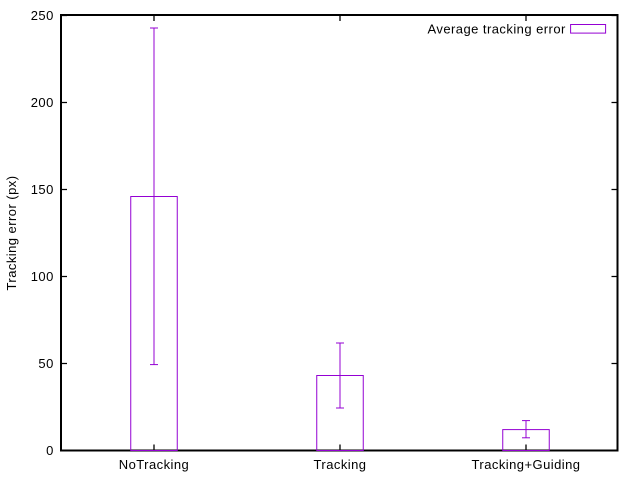  Describe the element at coordinates (45, 363) in the screenshot. I see `svg-text: 50` at that location.